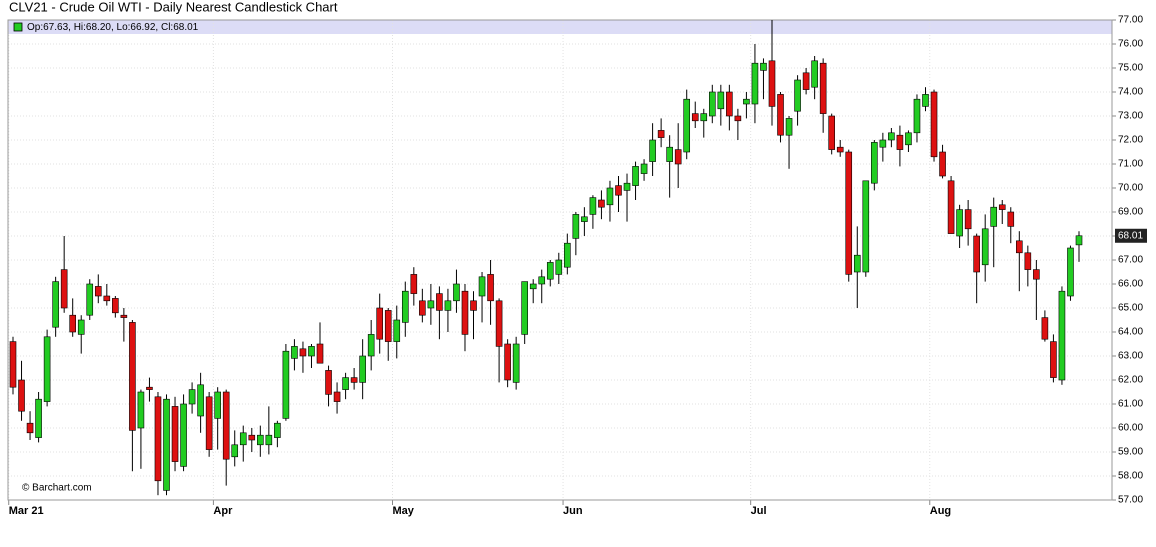 This screenshot has height=547, width=1156. I want to click on last-price-box, so click(1131, 235).